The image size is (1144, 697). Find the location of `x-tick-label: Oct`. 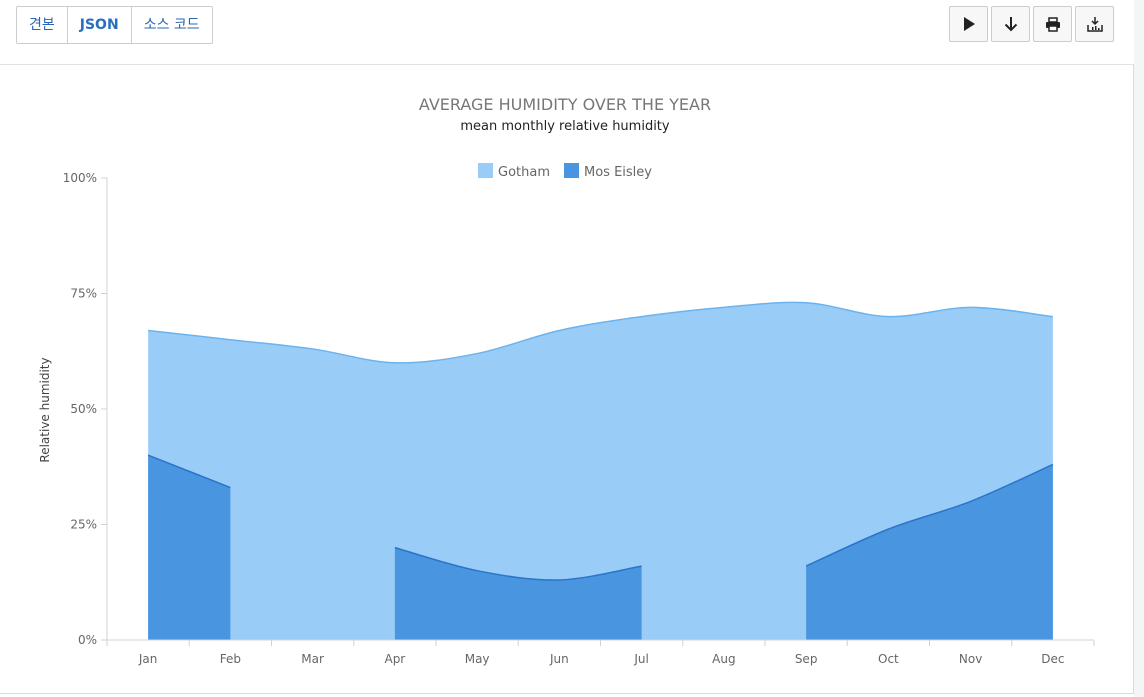

x-tick-label: Oct is located at coordinates (888, 659).